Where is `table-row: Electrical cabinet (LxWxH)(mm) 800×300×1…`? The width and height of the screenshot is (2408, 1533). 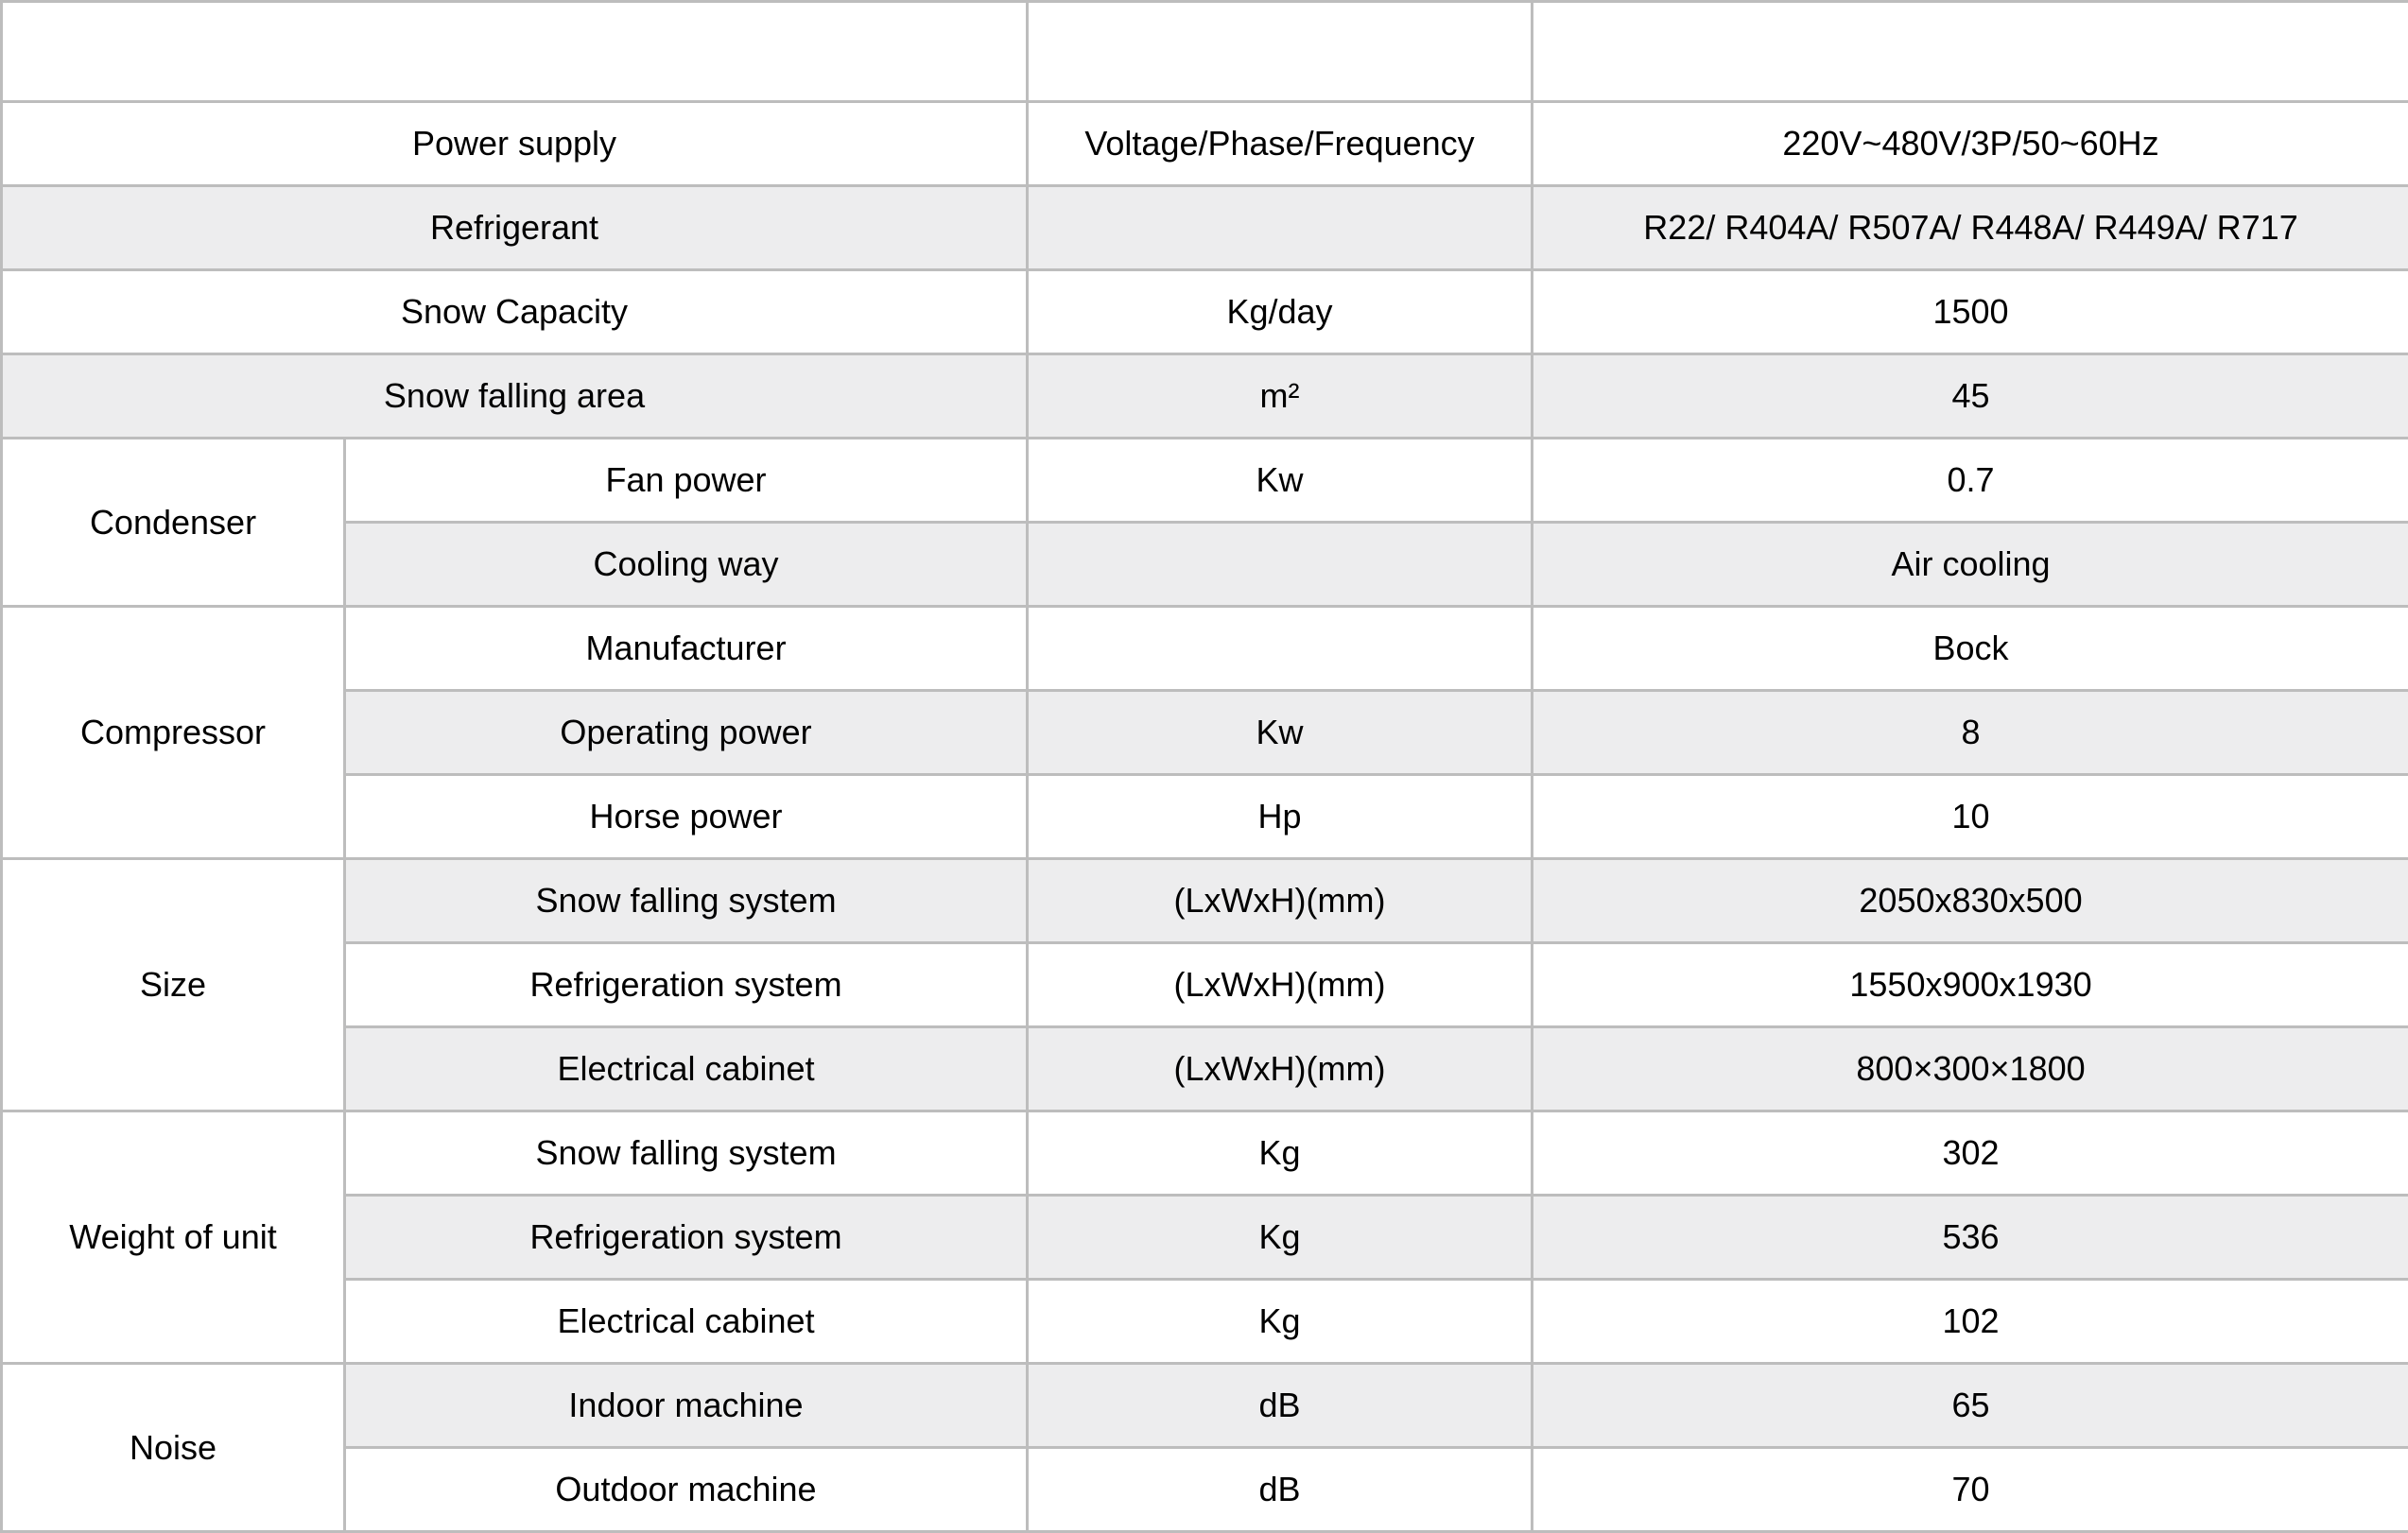
table-row: Electrical cabinet (LxWxH)(mm) 800×300×1… is located at coordinates (1205, 1069).